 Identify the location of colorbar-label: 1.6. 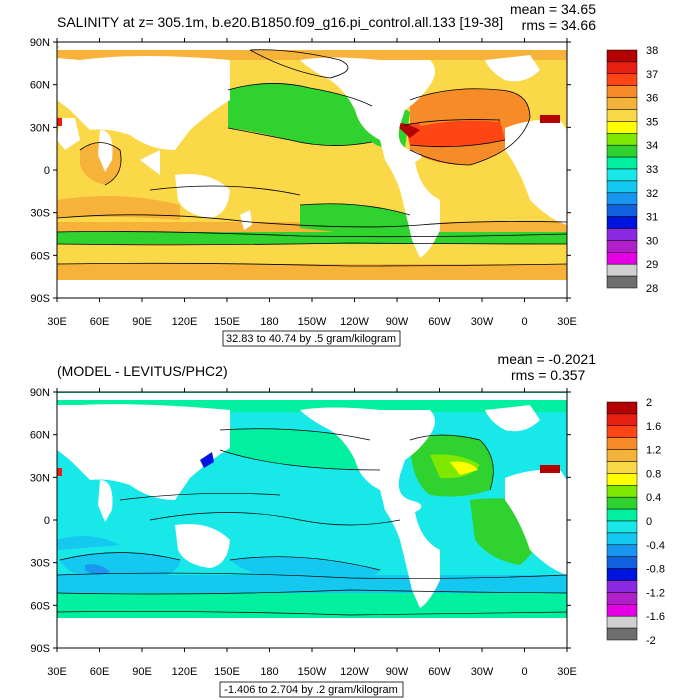
(653, 427).